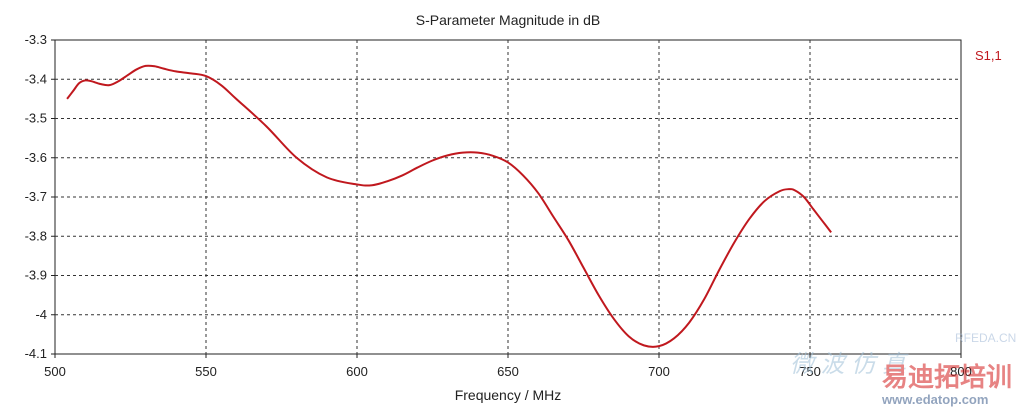 Image resolution: width=1035 pixels, height=413 pixels. What do you see at coordinates (357, 371) in the screenshot?
I see `x-tick-label: 600` at bounding box center [357, 371].